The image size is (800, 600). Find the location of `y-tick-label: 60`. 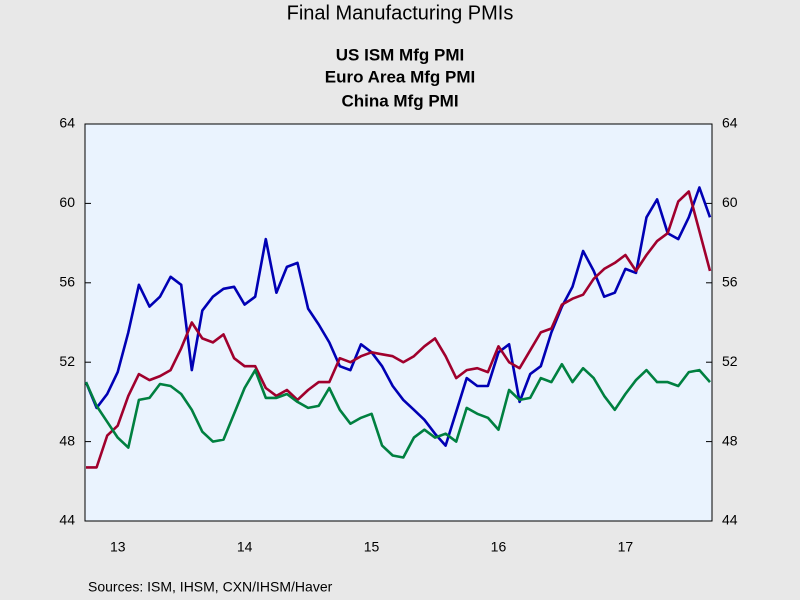

y-tick-label: 60 is located at coordinates (67, 202).